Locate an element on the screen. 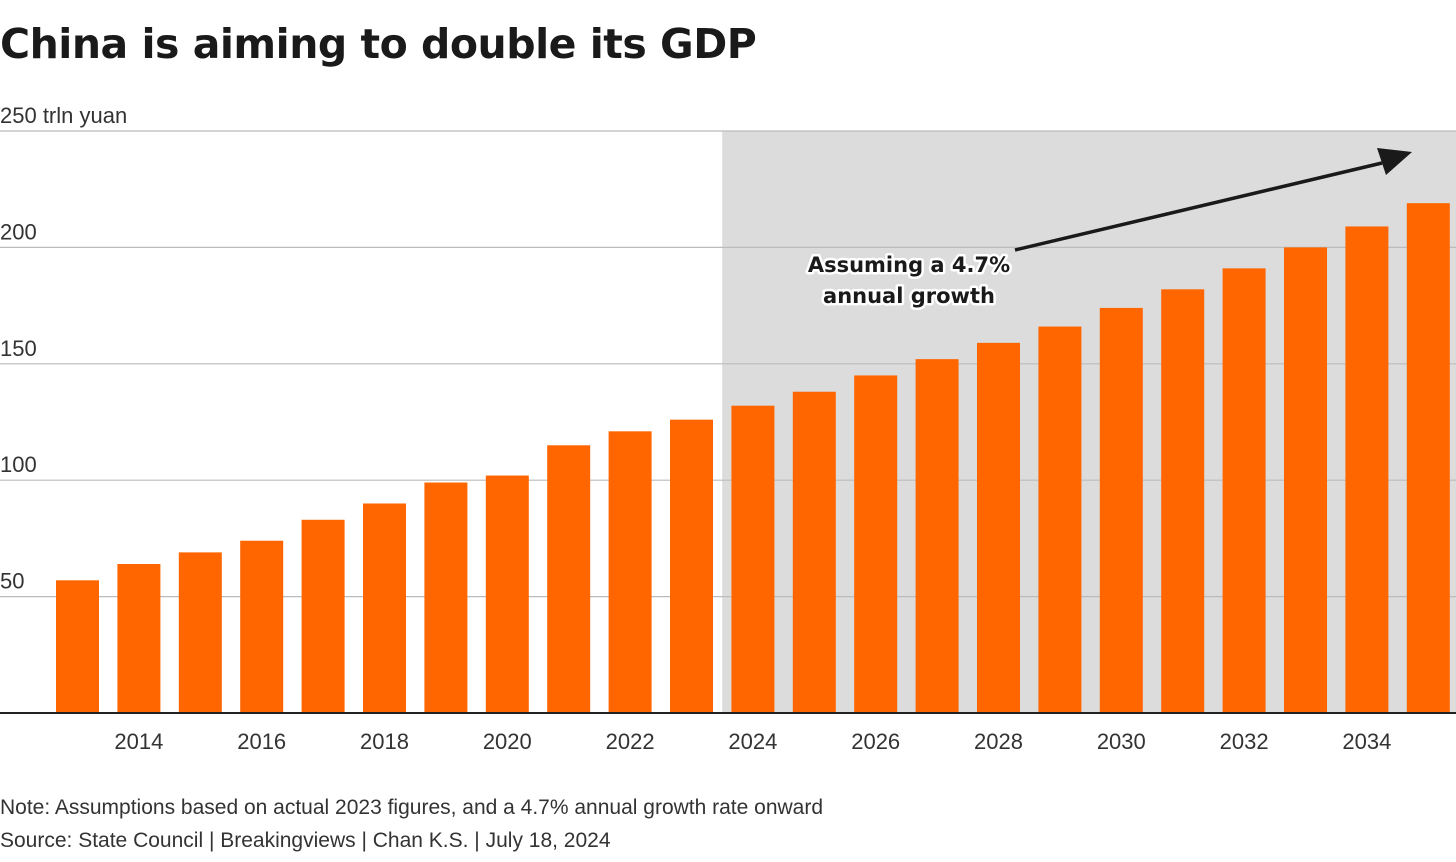 This screenshot has width=1456, height=862. y-axis-labels: 250 trln yuan 200 150 100 50 is located at coordinates (63, 348).